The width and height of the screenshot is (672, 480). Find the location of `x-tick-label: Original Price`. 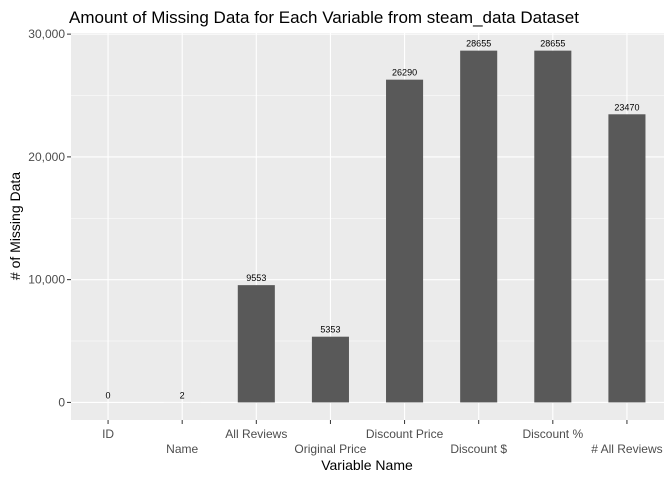

x-tick-label: Original Price is located at coordinates (330, 449).